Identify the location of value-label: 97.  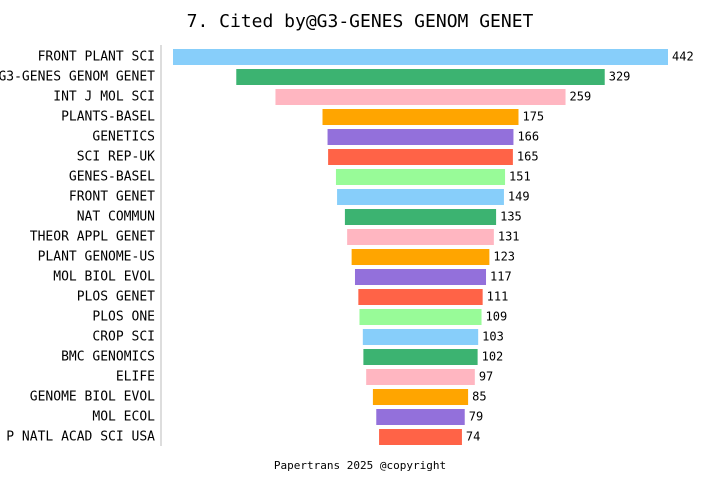
(486, 377).